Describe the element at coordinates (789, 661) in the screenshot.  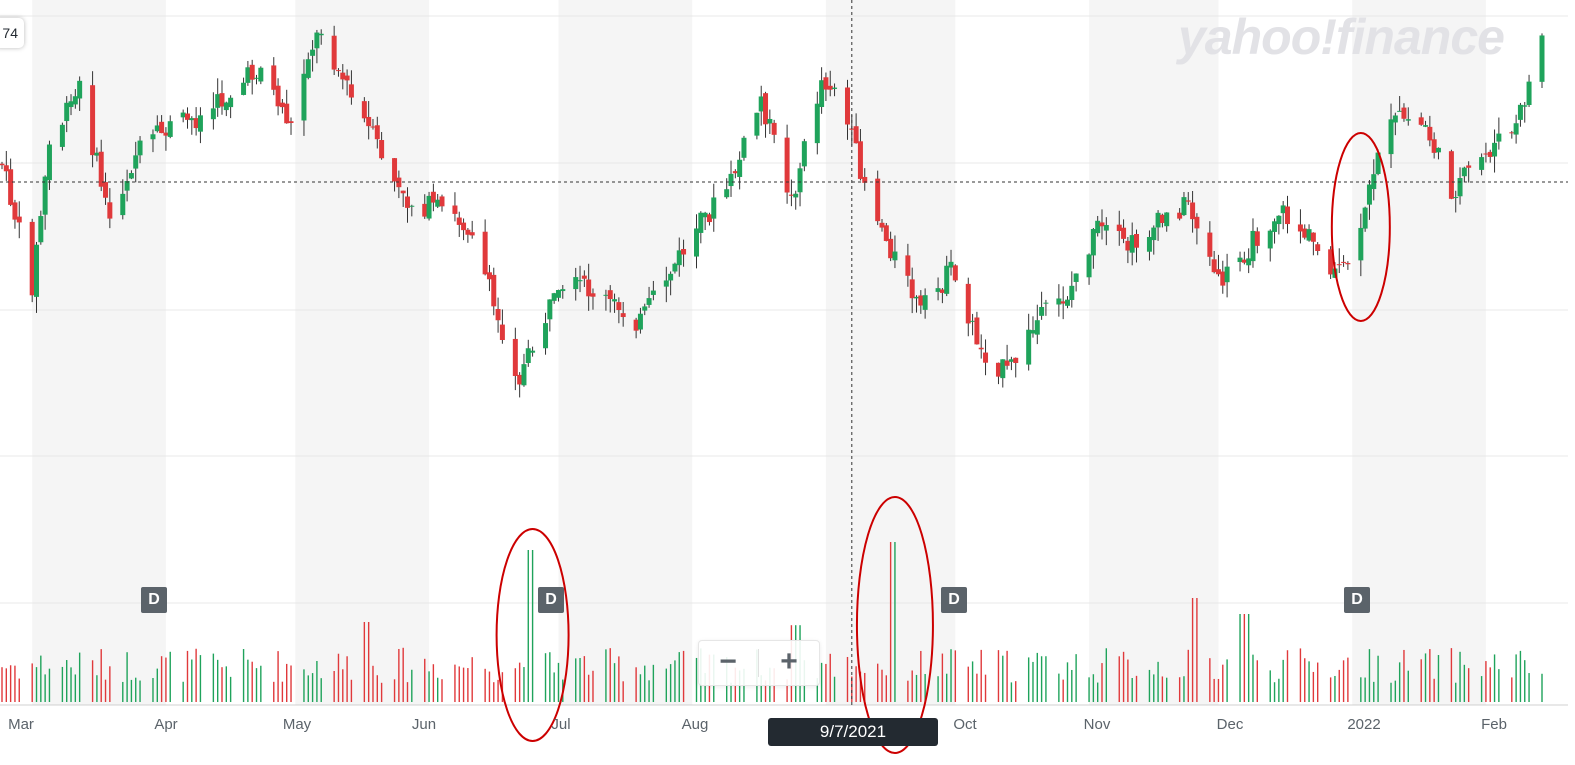
I see `zoom-in-button: +` at that location.